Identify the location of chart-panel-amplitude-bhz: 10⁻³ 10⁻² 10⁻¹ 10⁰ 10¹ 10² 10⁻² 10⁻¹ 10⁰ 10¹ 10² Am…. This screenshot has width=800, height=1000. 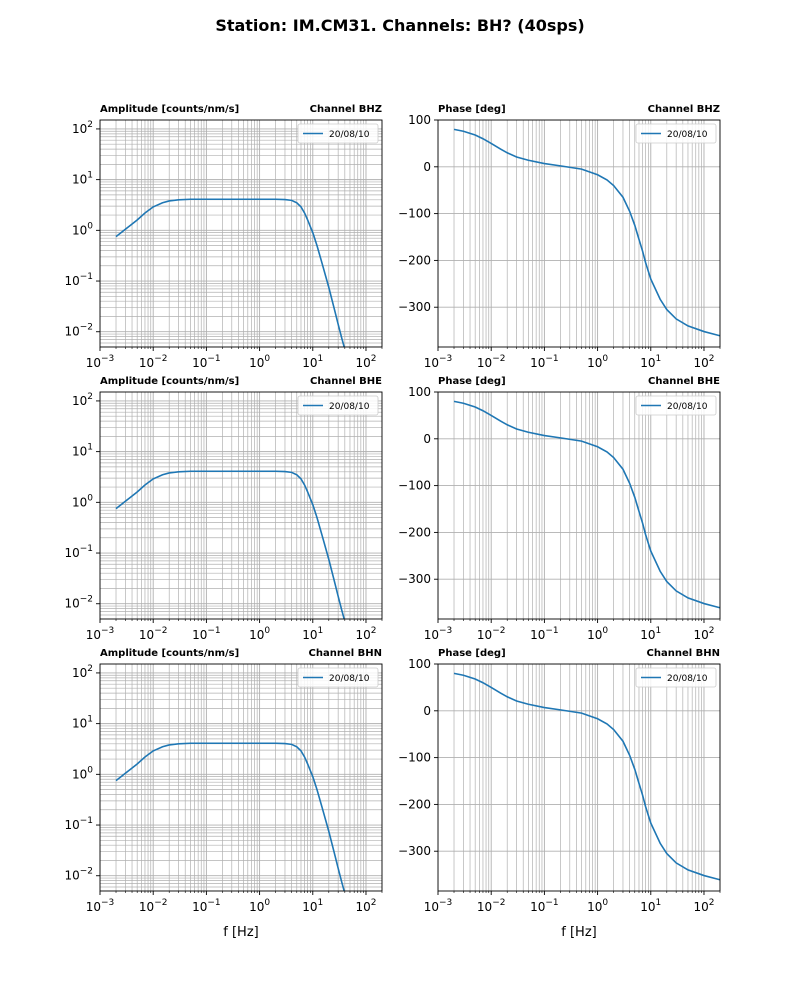
(223, 237).